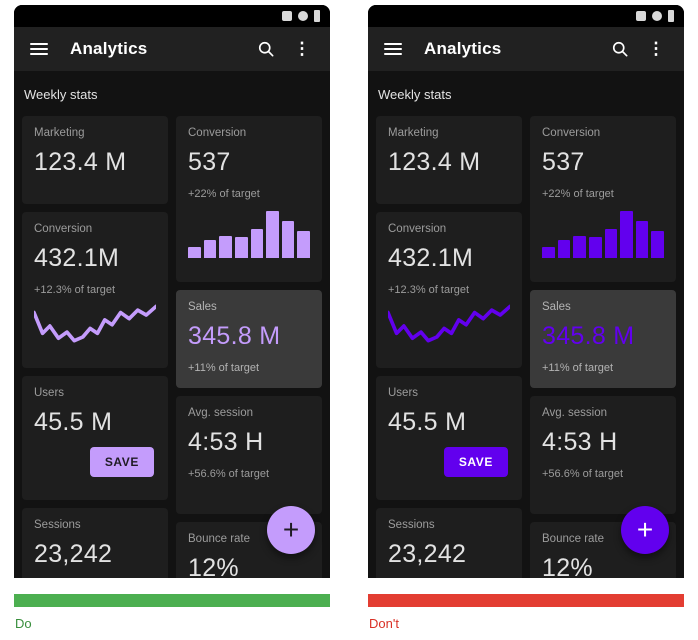 Image resolution: width=698 pixels, height=640 pixels. I want to click on do-indicator-bar, so click(172, 600).